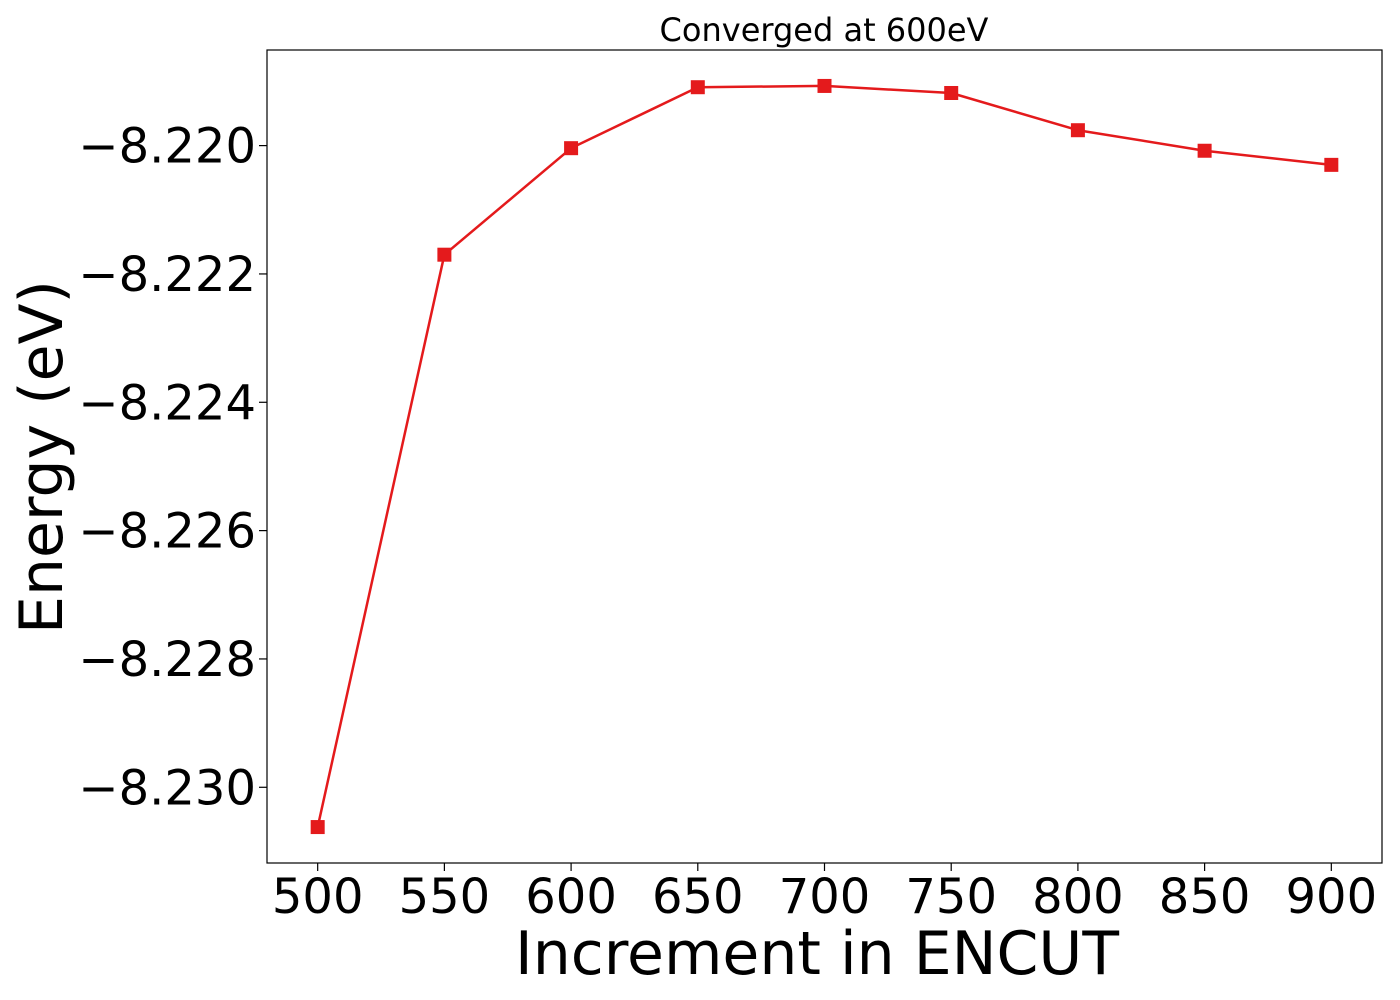  What do you see at coordinates (1205, 897) in the screenshot?
I see `x-tick-label: 850` at bounding box center [1205, 897].